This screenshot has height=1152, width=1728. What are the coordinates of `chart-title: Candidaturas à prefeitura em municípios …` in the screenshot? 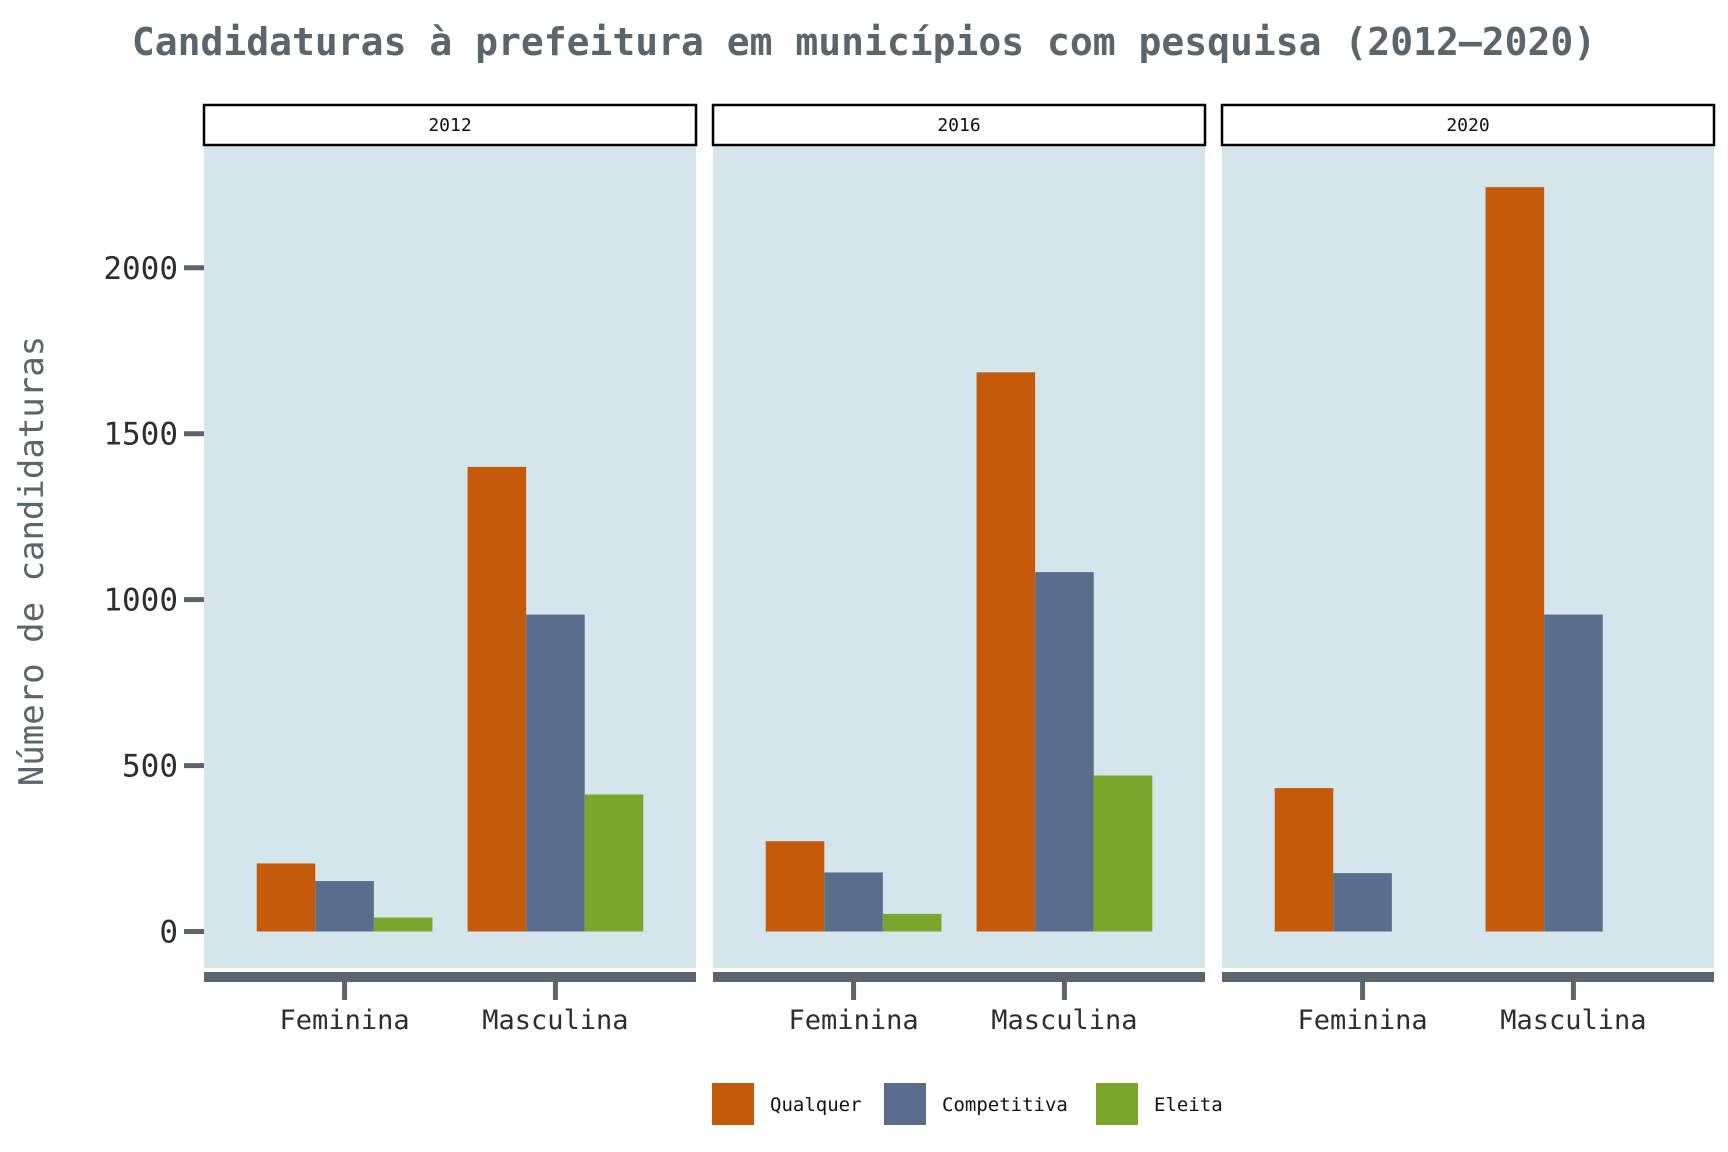 It's located at (864, 42).